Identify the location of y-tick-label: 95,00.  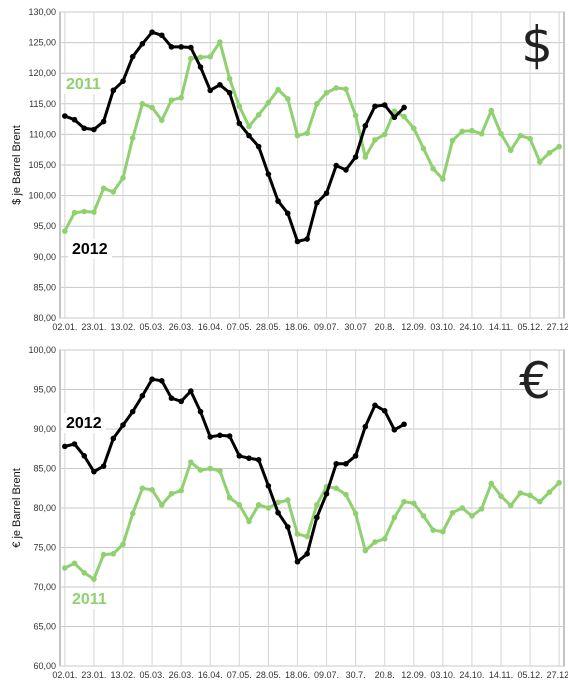
(44, 390).